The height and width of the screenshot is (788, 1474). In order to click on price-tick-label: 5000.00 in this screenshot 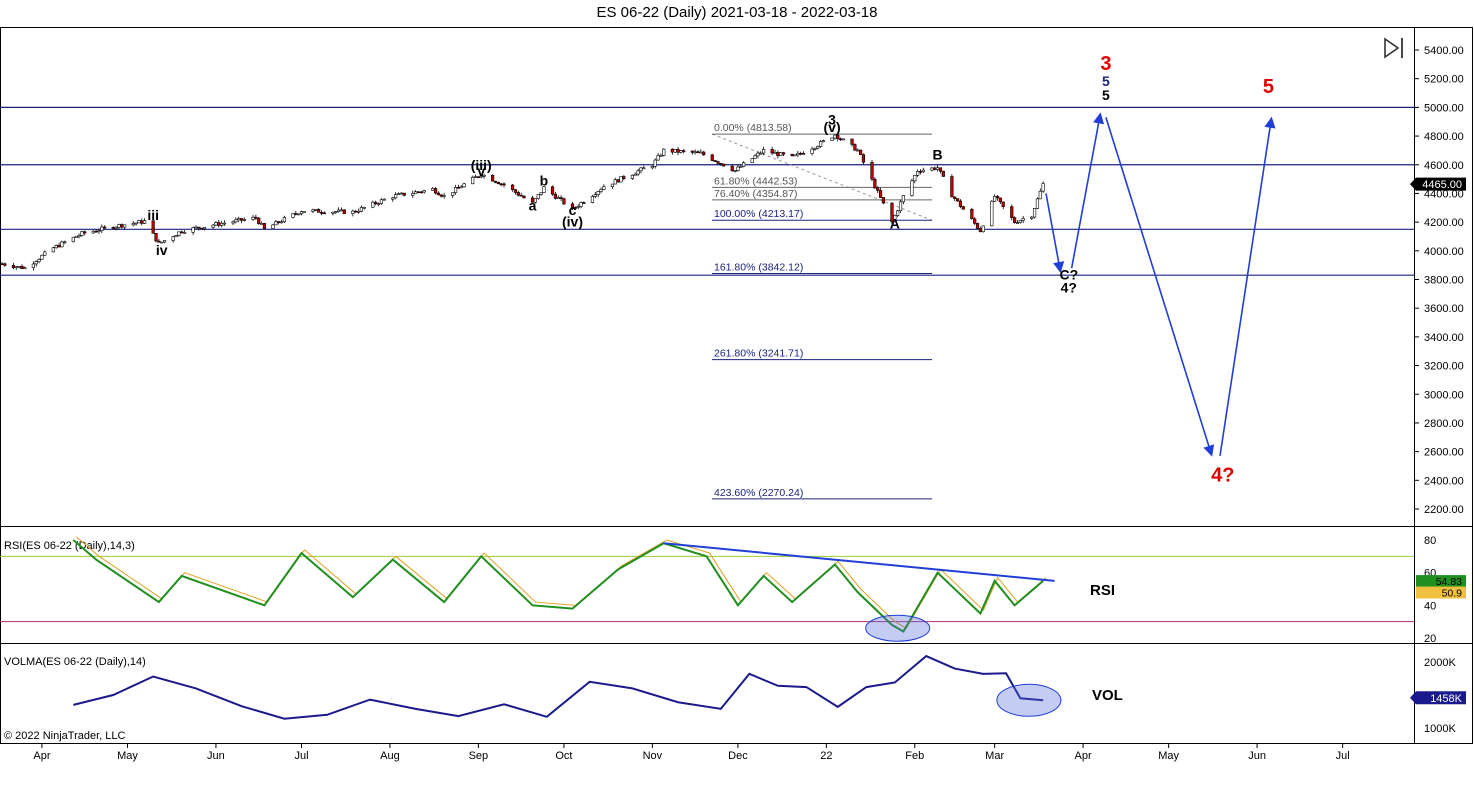, I will do `click(1444, 108)`.